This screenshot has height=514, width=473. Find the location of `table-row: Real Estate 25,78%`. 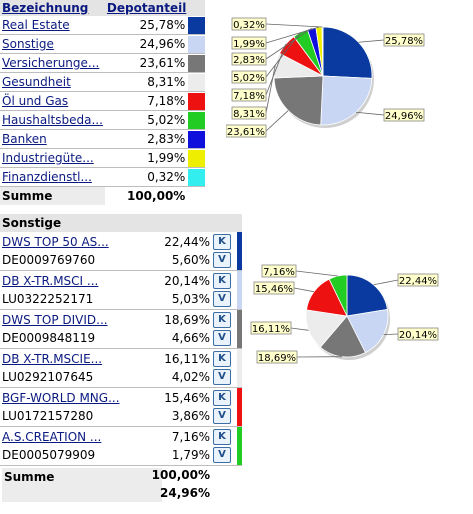

table-row: Real Estate 25,78% is located at coordinates (103, 25).